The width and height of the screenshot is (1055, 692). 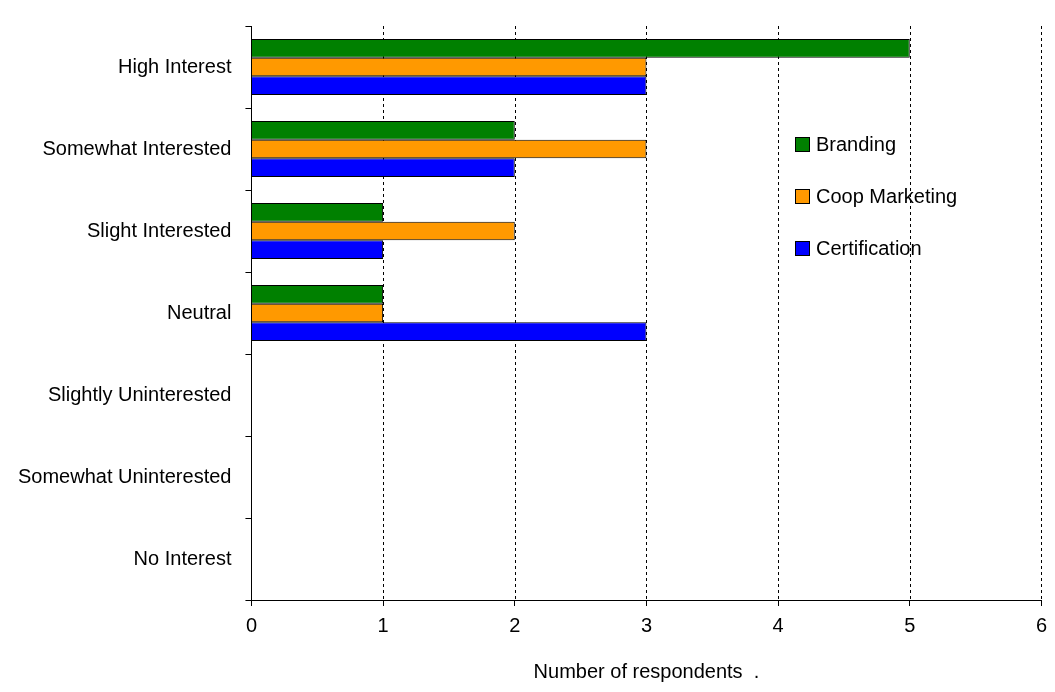 I want to click on y-tick-label: High Interest, so click(x=175, y=65).